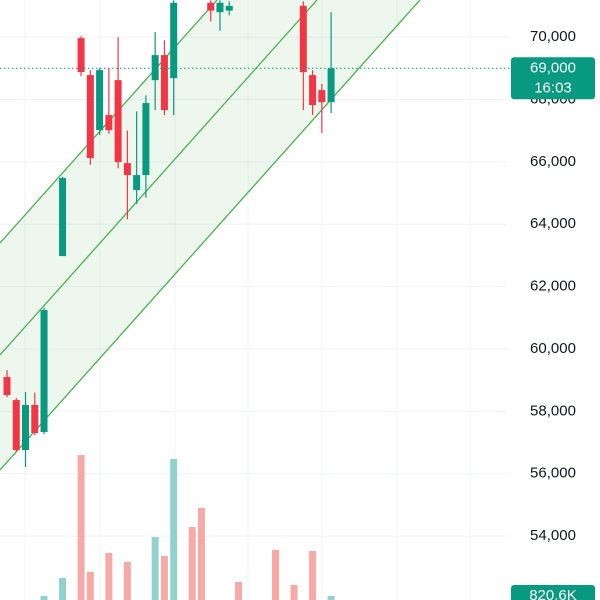  Describe the element at coordinates (553, 78) in the screenshot. I see `last-price-box` at that location.